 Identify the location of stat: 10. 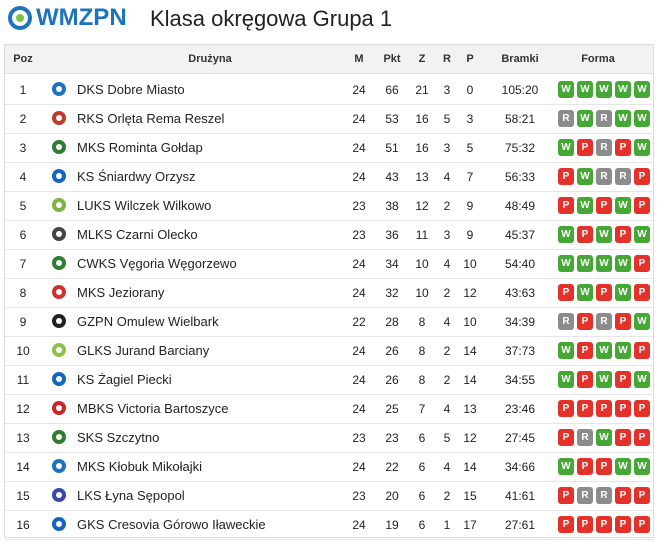
(422, 264).